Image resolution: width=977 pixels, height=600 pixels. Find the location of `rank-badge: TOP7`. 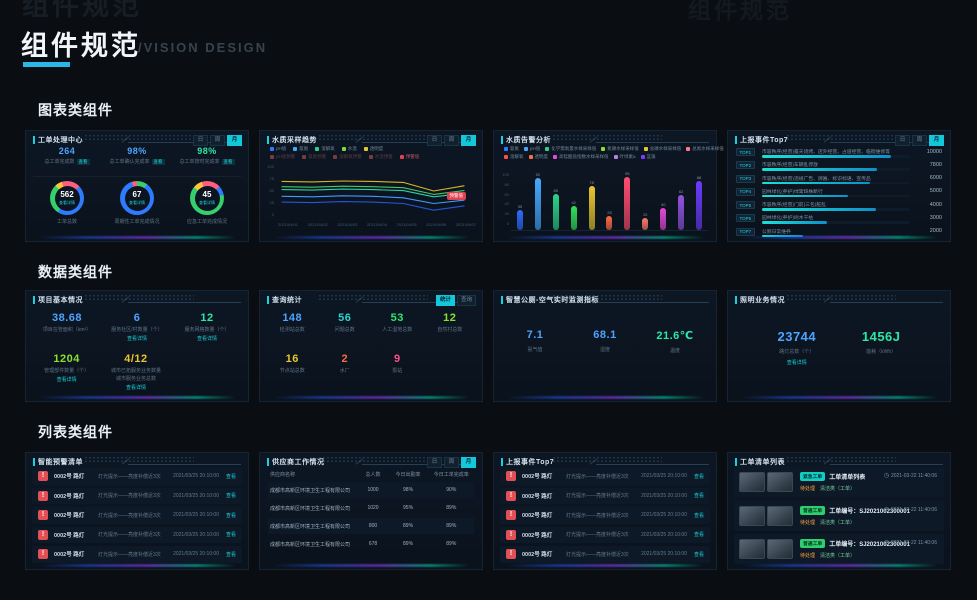

rank-badge: TOP7 is located at coordinates (745, 231).